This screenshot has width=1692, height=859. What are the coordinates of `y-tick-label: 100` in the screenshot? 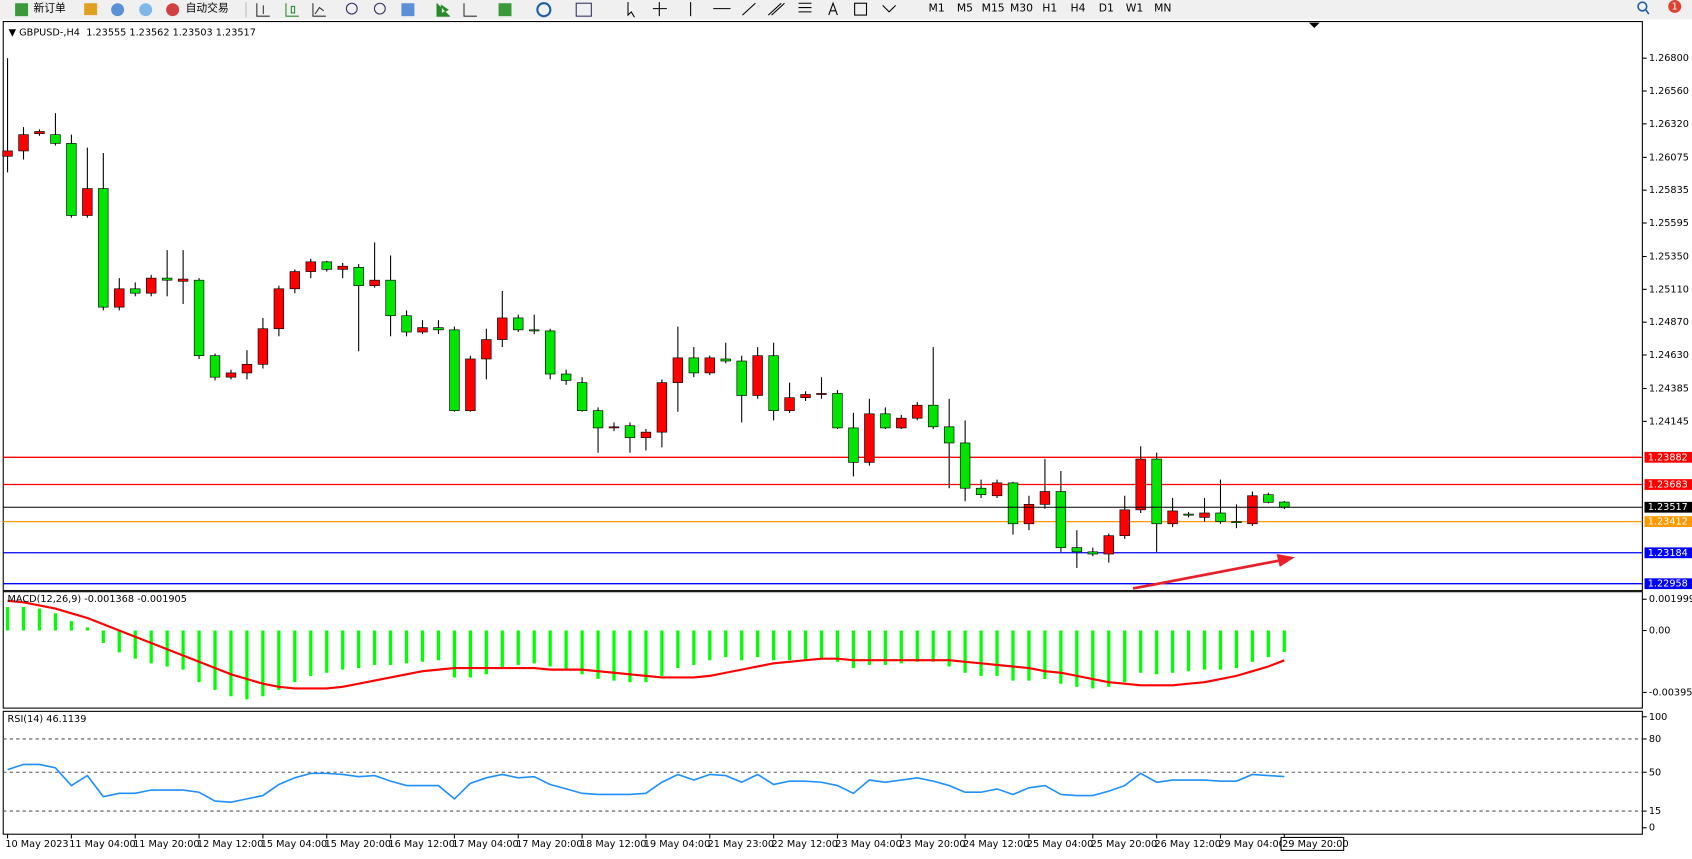 It's located at (1658, 717).